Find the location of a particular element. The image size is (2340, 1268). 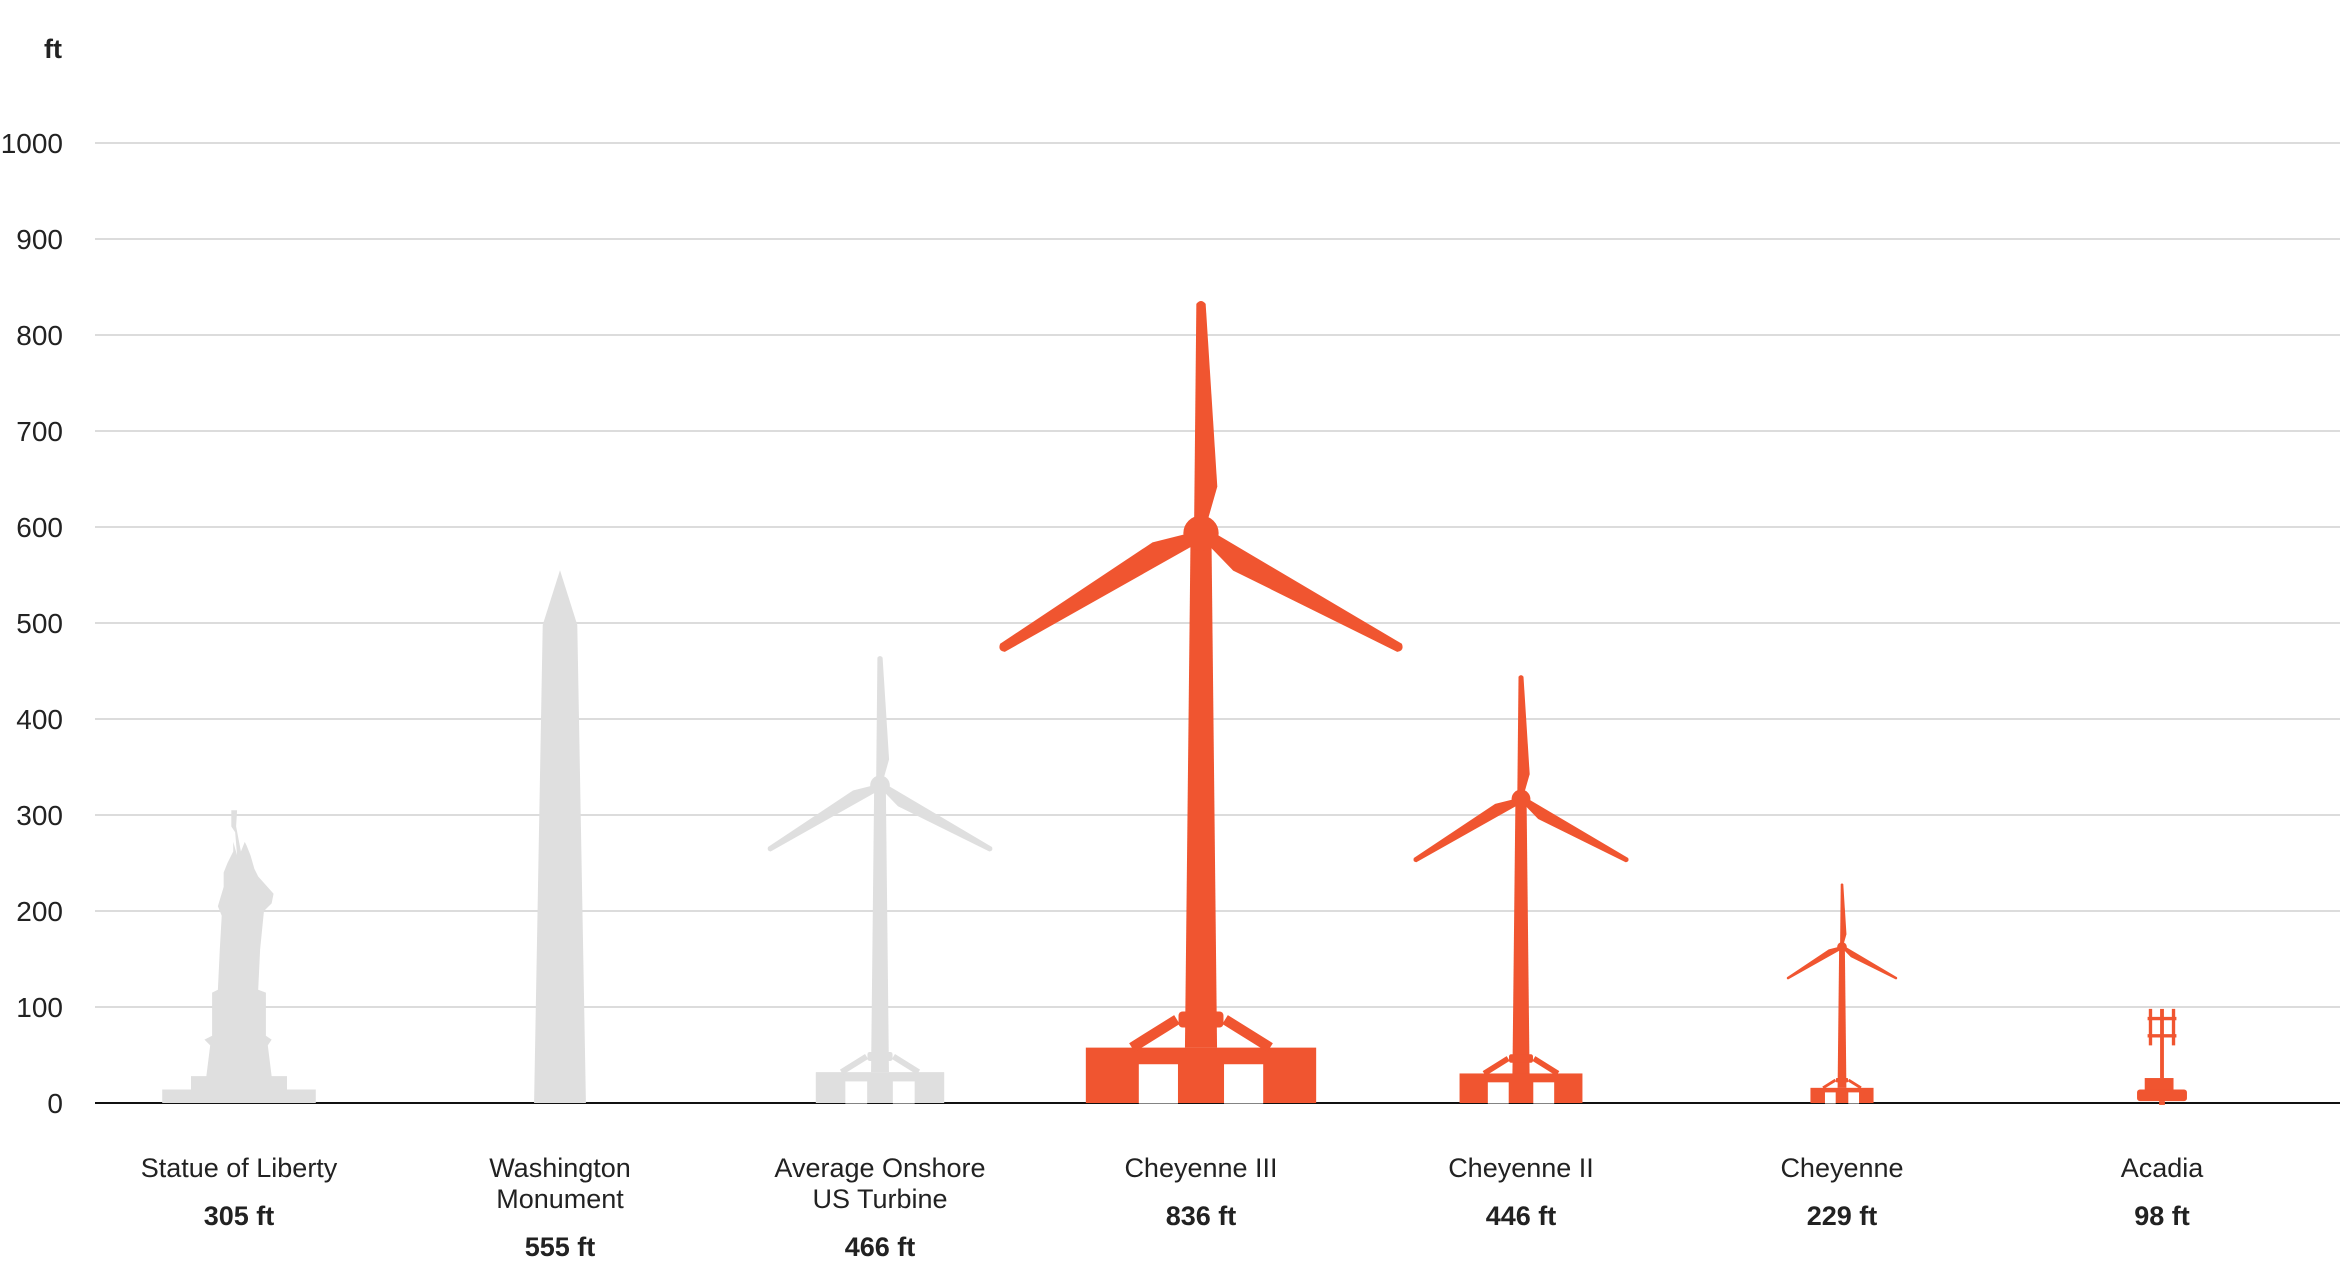

y-tick-label: 500 is located at coordinates (39, 623).